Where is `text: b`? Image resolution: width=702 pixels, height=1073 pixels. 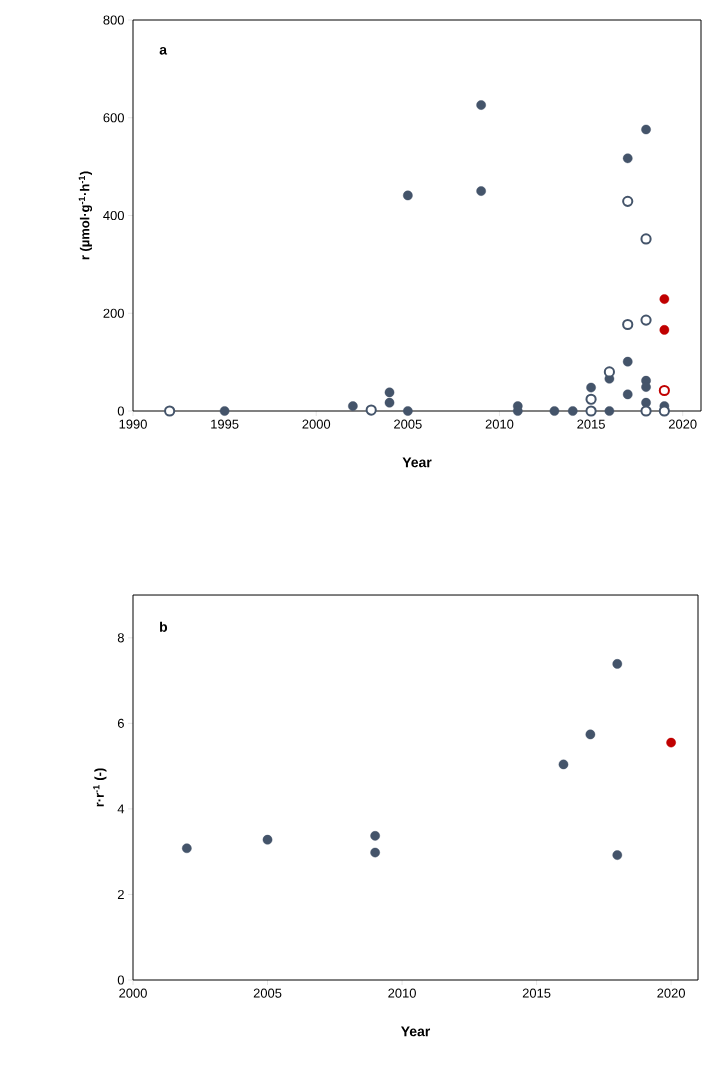
text: b is located at coordinates (164, 626).